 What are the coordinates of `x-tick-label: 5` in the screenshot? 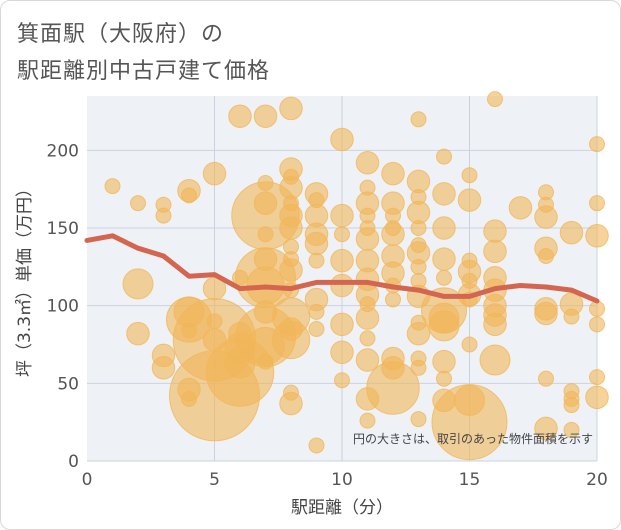 It's located at (214, 480).